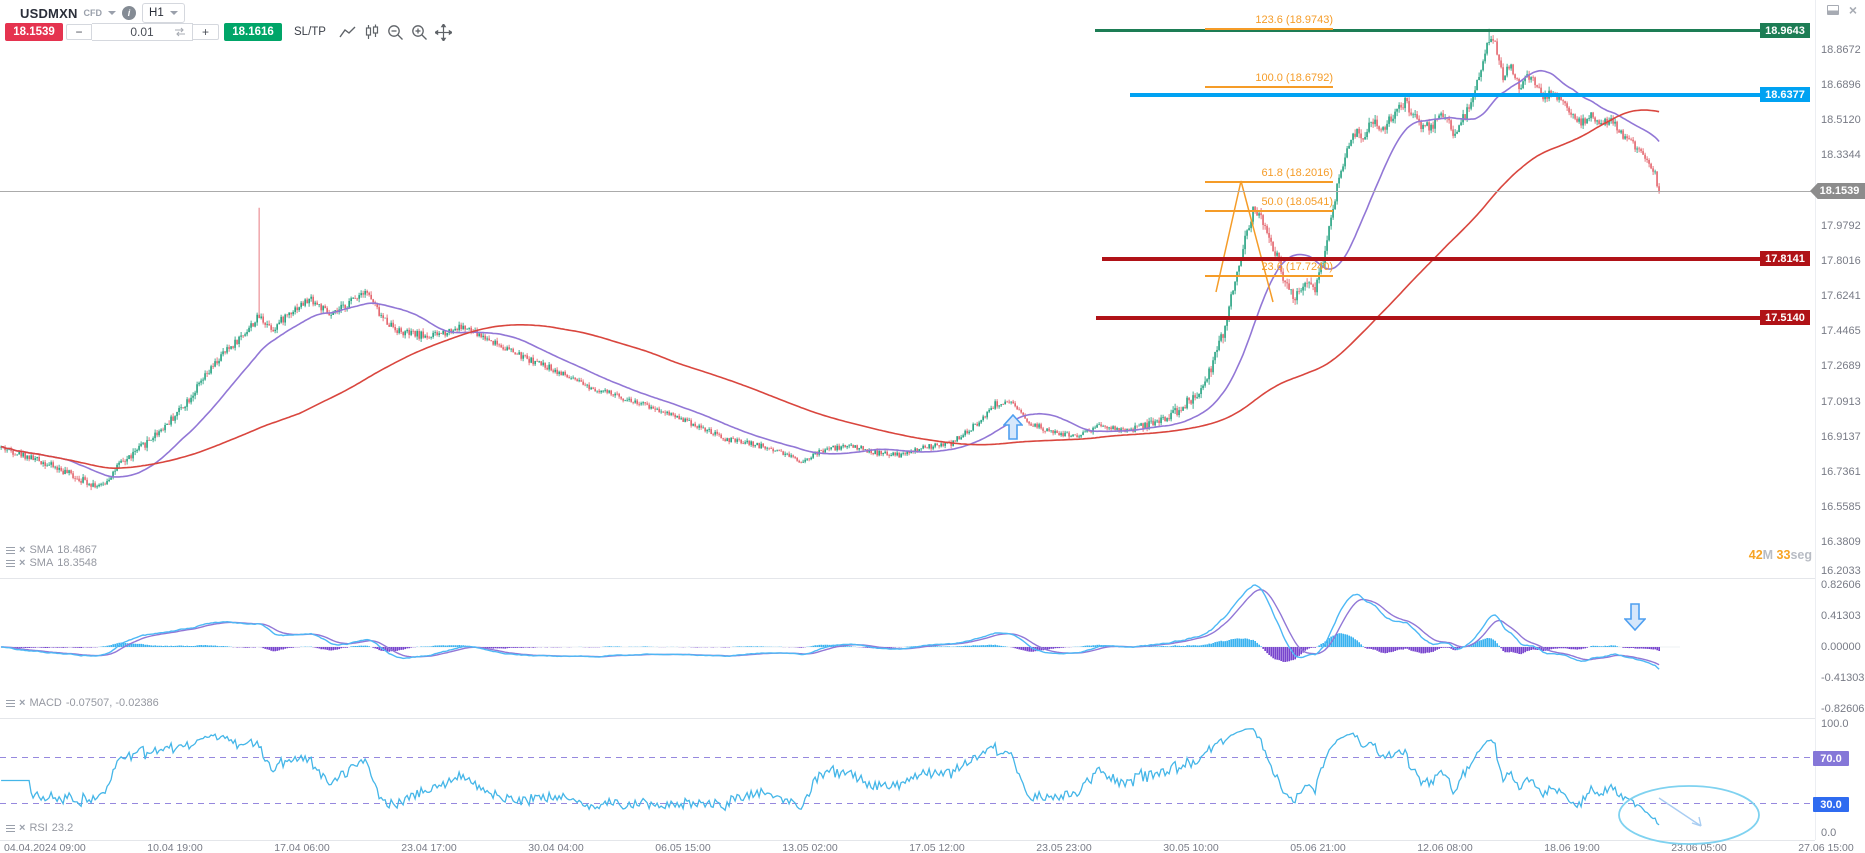 The width and height of the screenshot is (1865, 853). Describe the element at coordinates (1841, 155) in the screenshot. I see `price-axis-tick: 18.3344` at that location.